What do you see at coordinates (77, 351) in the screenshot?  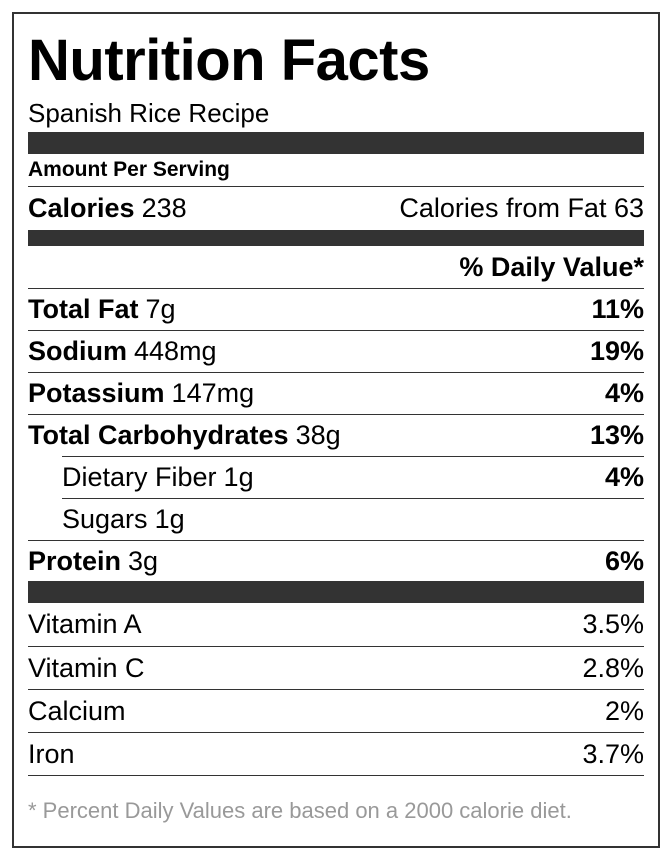 I see `nutrient-name: Sodium` at bounding box center [77, 351].